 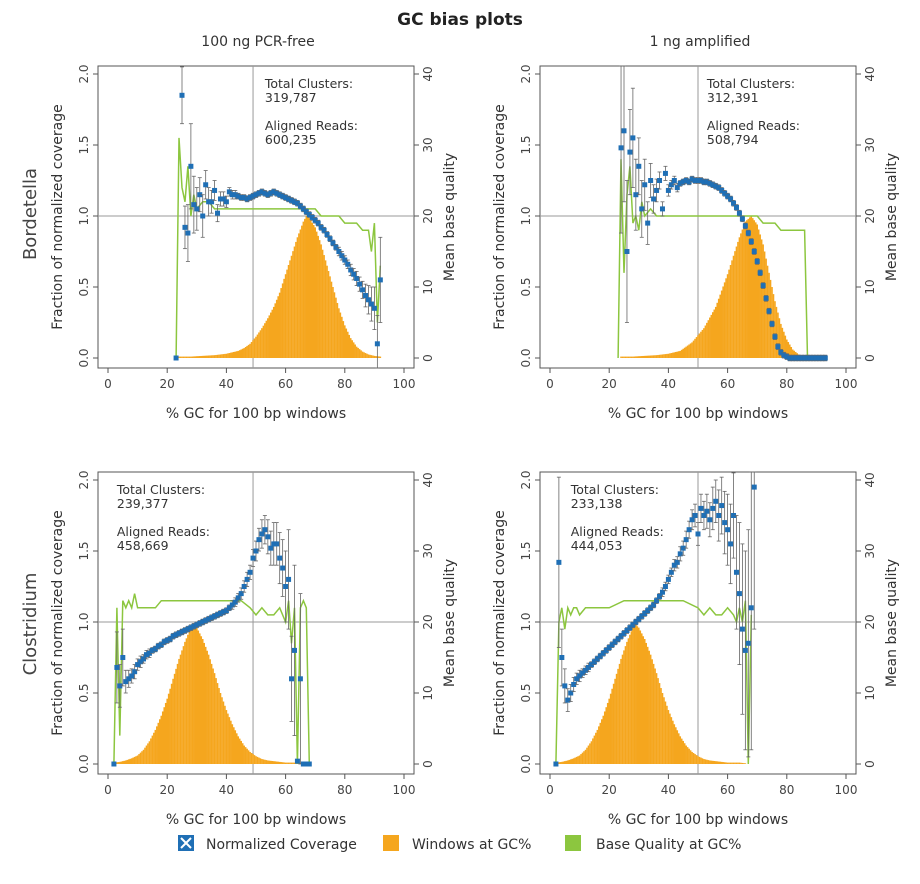 I want to click on annotation-label: Aligned Reads:, so click(x=163, y=531).